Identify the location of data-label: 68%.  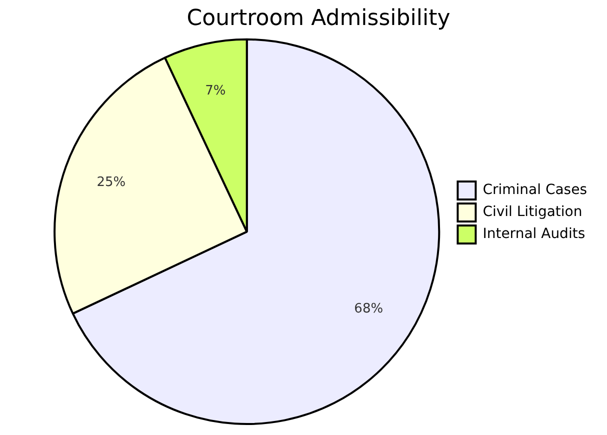
(369, 308).